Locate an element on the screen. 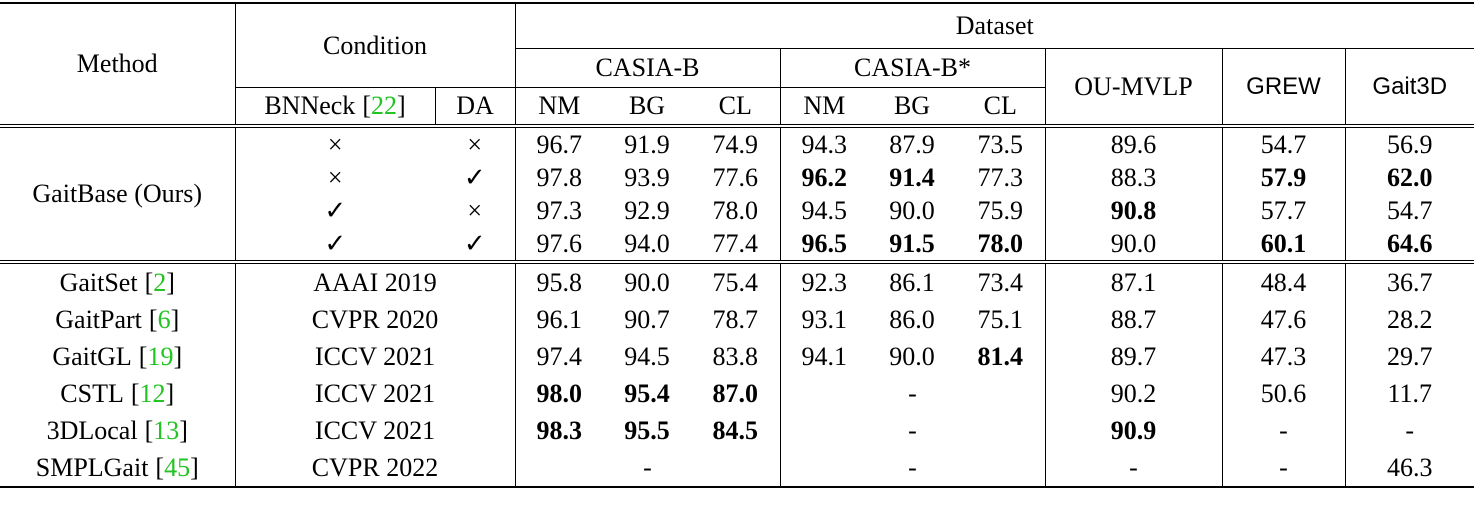 The width and height of the screenshot is (1474, 508). method-name: GaitGL is located at coordinates (92, 356).